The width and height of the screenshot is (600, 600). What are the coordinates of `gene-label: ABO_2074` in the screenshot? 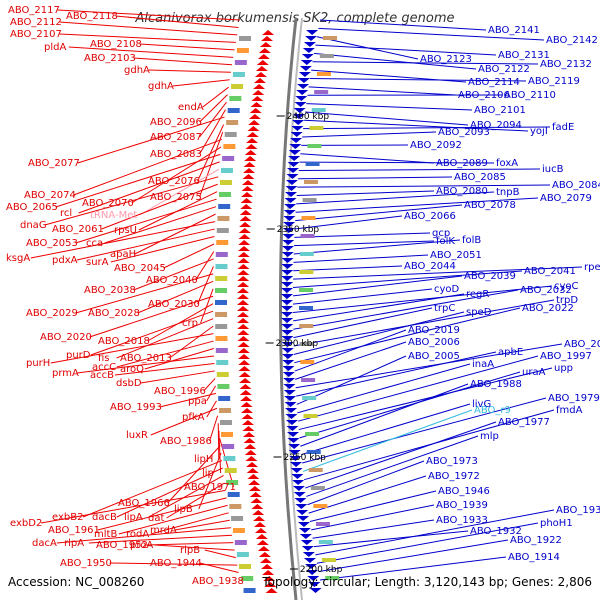 It's located at (50, 195).